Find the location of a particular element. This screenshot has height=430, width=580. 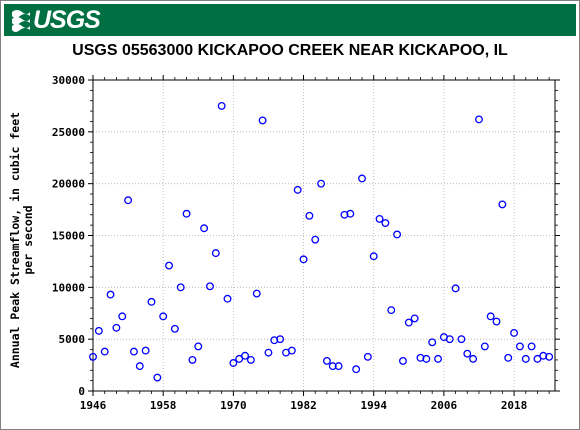

y-tick-label: 20000 is located at coordinates (68, 184).